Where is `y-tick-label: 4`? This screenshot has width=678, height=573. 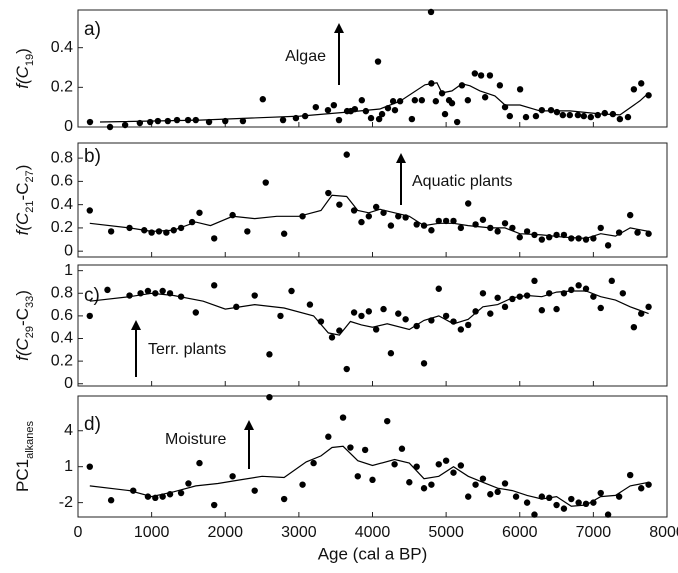 y-tick-label: 4 is located at coordinates (68, 430).